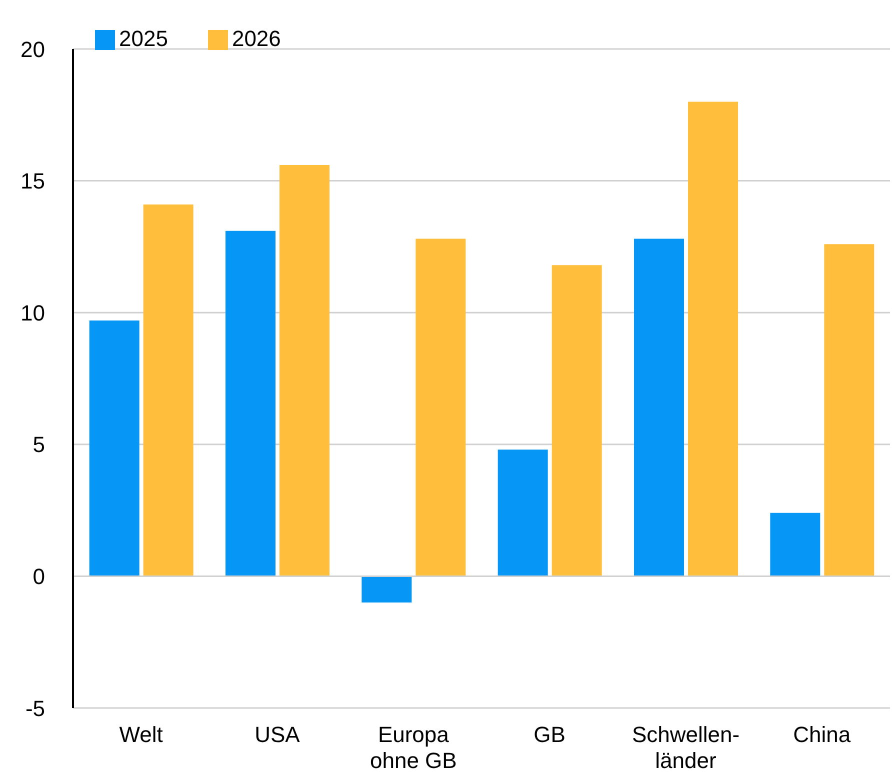  Describe the element at coordinates (38, 577) in the screenshot. I see `y-tick-label: 0` at that location.